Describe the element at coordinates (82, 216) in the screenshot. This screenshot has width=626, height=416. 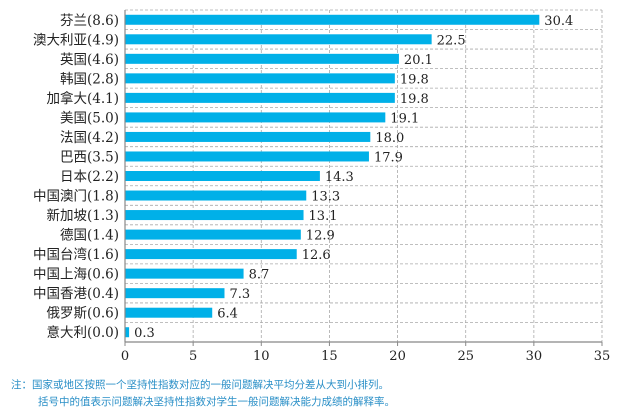
I see `category-label: 新加坡(1.3)` at that location.